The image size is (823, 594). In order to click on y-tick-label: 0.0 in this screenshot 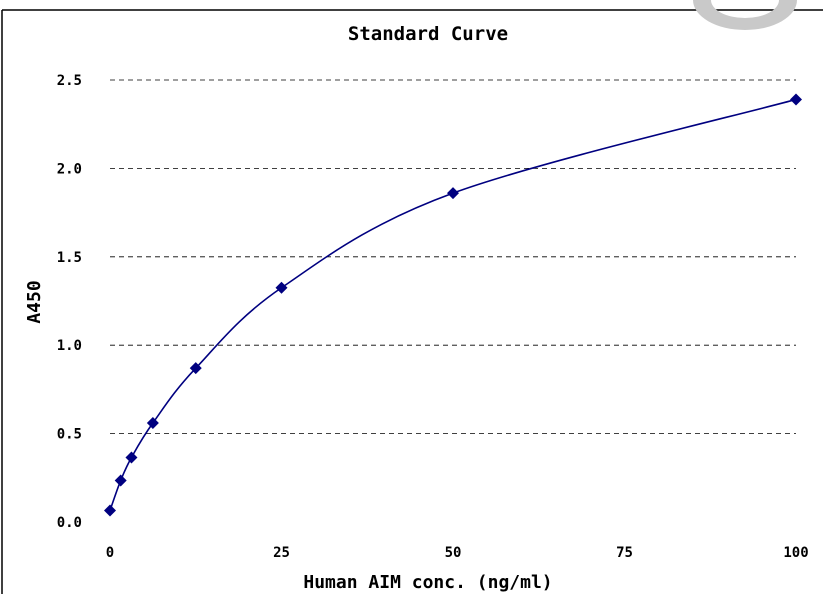, I will do `click(69, 523)`.